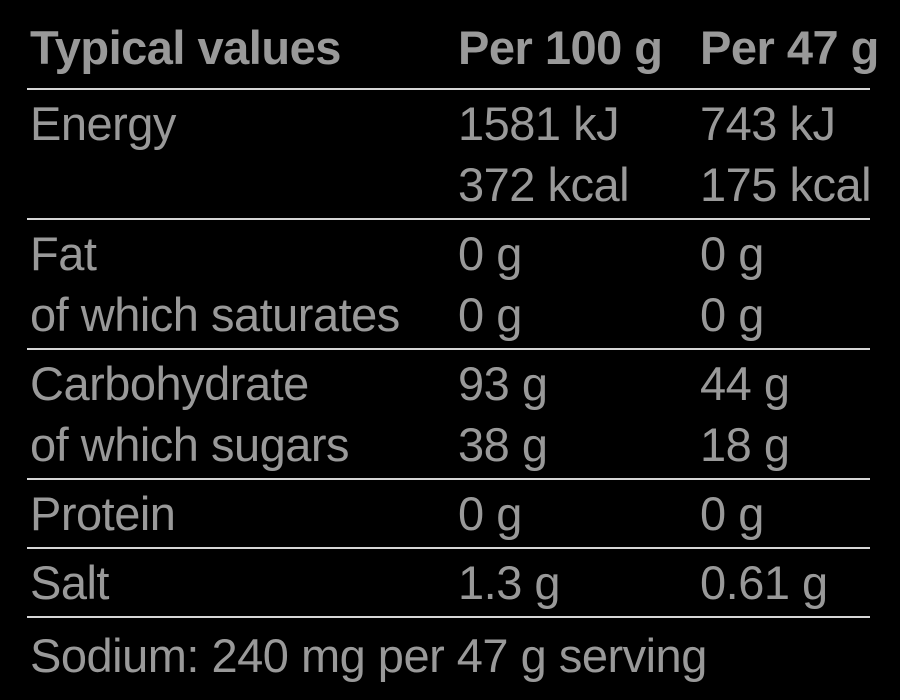  What do you see at coordinates (169, 383) in the screenshot?
I see `row-label: Carbohydrate` at bounding box center [169, 383].